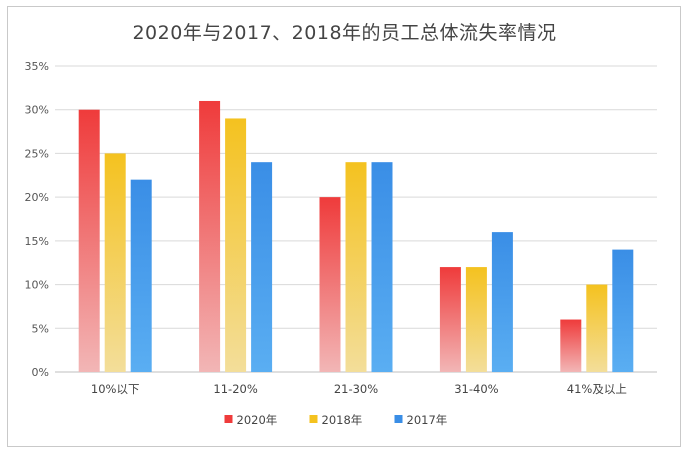 The image size is (689, 455). What do you see at coordinates (40, 328) in the screenshot?
I see `y-tick-label: 5%` at bounding box center [40, 328].